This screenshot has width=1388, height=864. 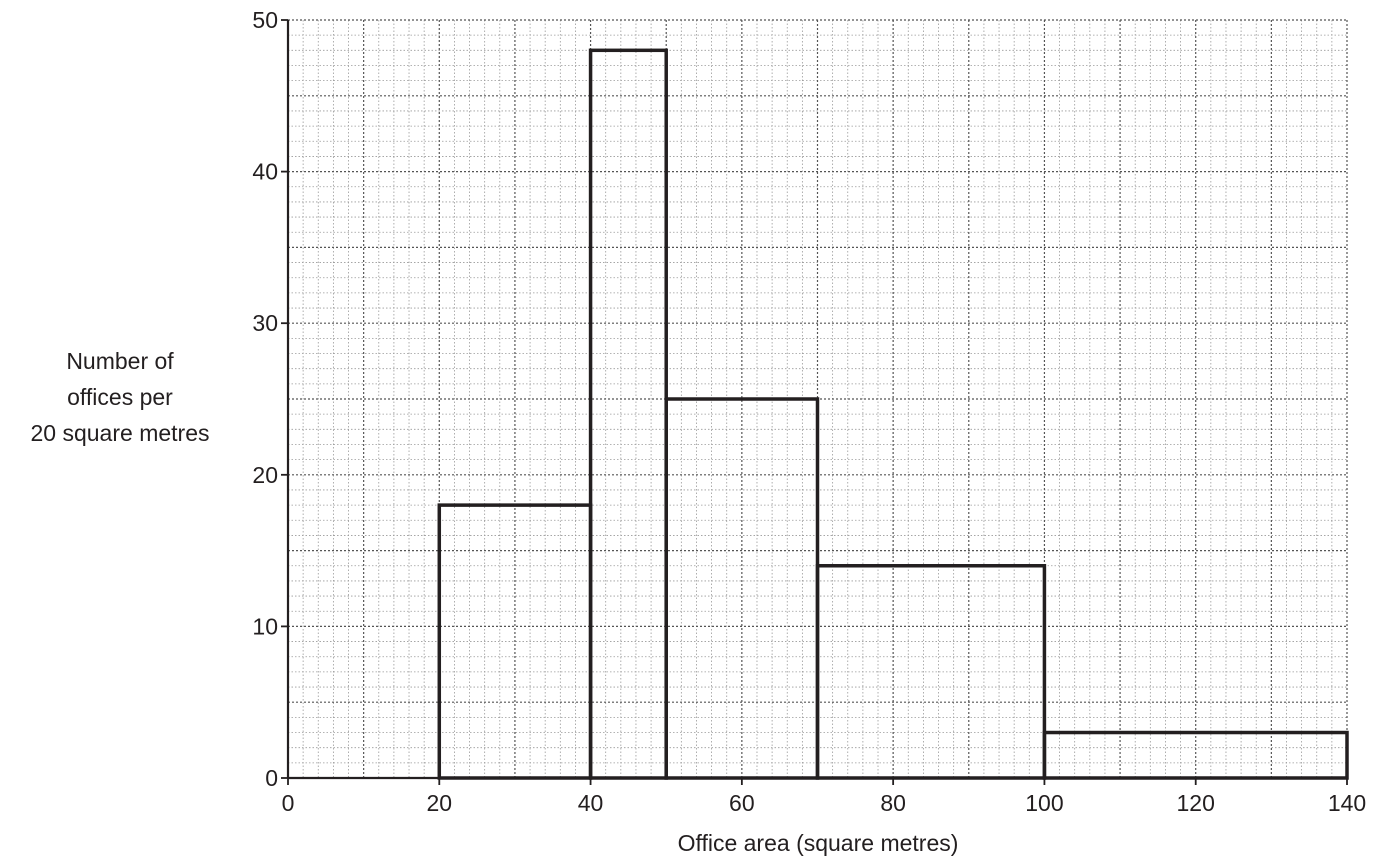 I want to click on x-tick-label: 140, so click(x=1347, y=803).